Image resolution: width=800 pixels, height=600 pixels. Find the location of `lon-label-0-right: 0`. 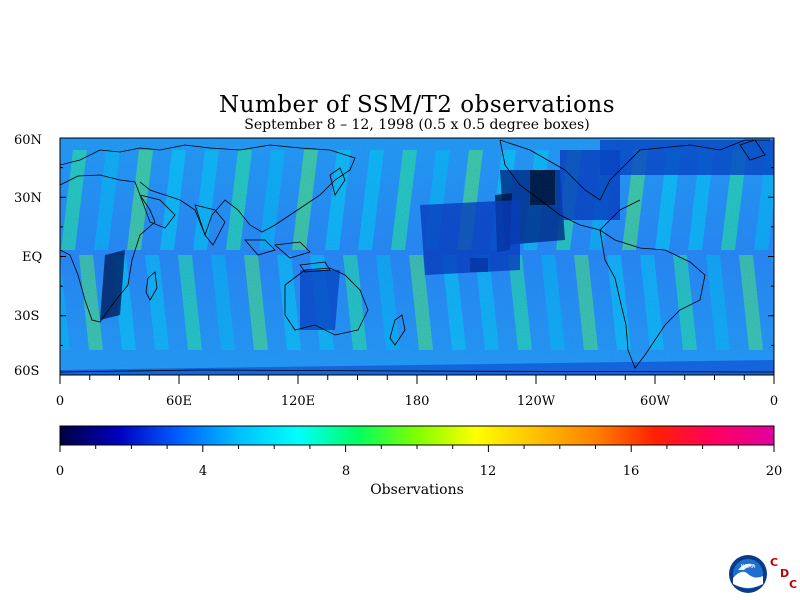

lon-label-0-right: 0 is located at coordinates (774, 401).